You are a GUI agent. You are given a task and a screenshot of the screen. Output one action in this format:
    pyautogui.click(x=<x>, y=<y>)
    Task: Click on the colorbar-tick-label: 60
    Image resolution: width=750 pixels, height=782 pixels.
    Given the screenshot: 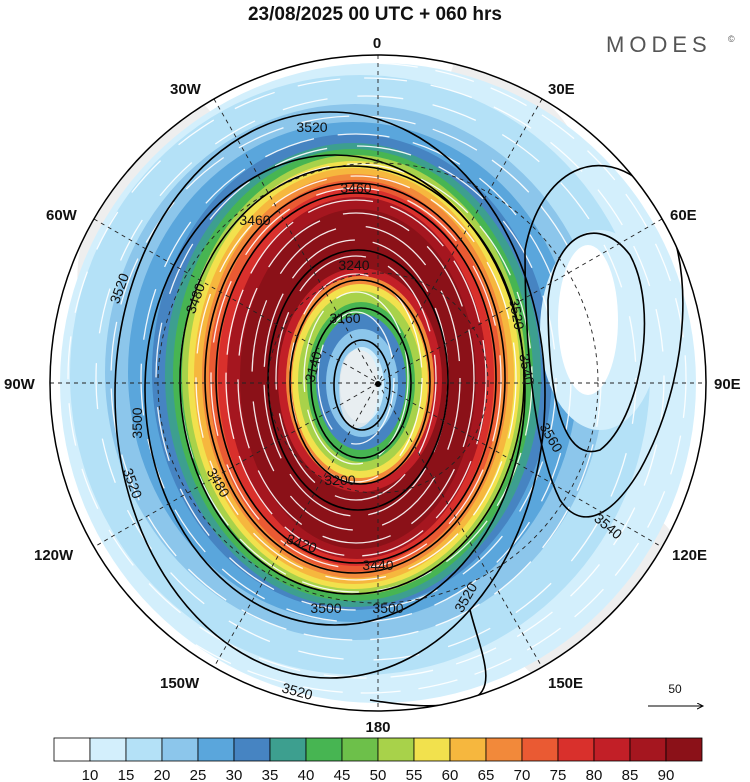 What is the action you would take?
    pyautogui.click(x=450, y=774)
    